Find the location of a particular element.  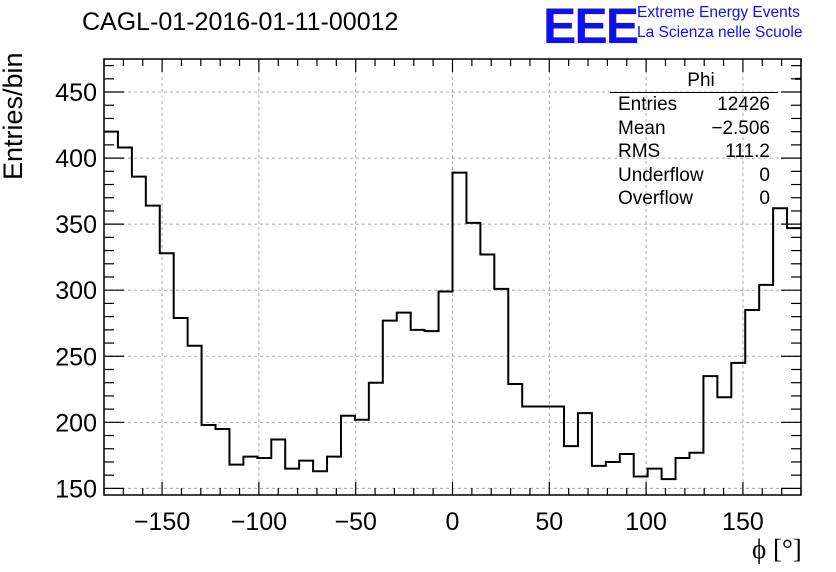

x-tick-label: 0 is located at coordinates (453, 522).